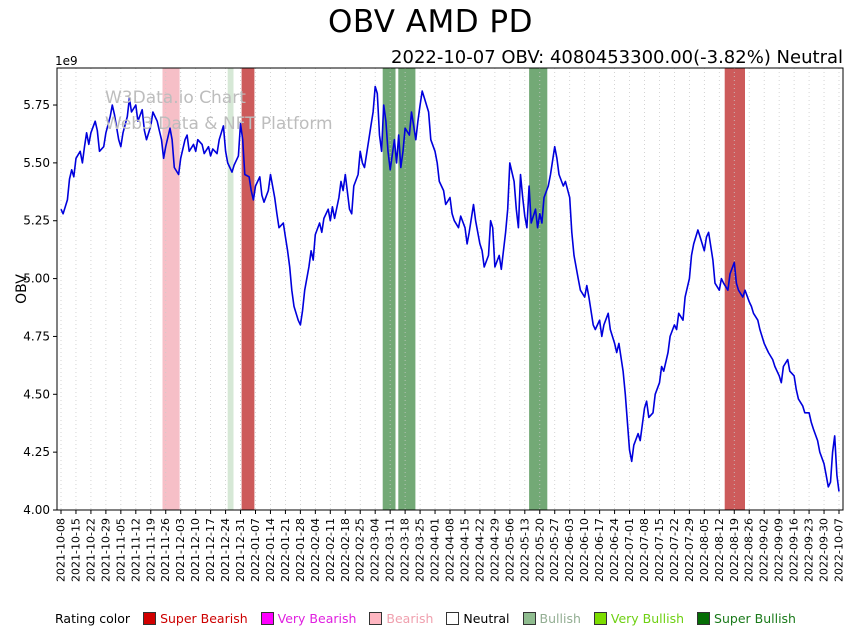 This screenshot has height=641, width=861. What do you see at coordinates (464, 550) in the screenshot?
I see `x-tick-label: 2022-04-15` at bounding box center [464, 550].